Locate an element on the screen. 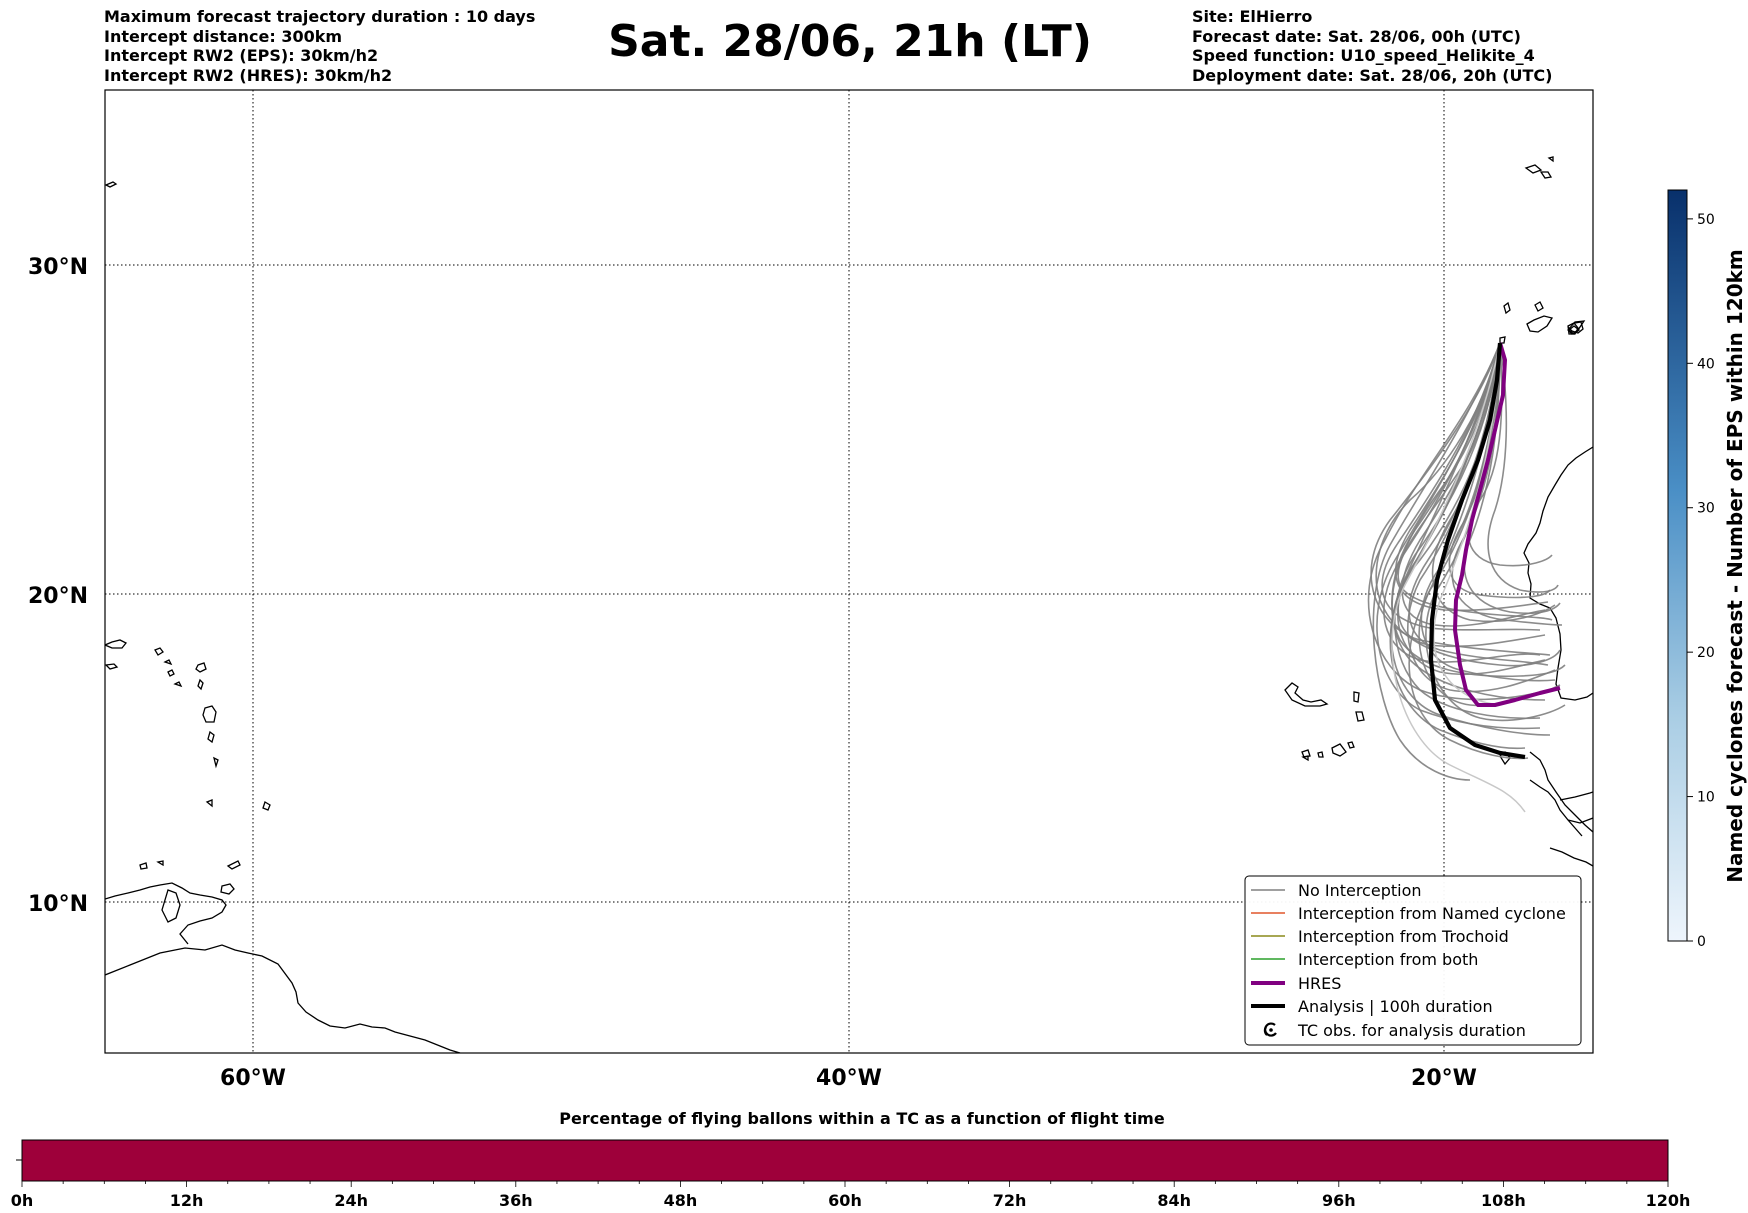  timebar-fill is located at coordinates (845, 1160).